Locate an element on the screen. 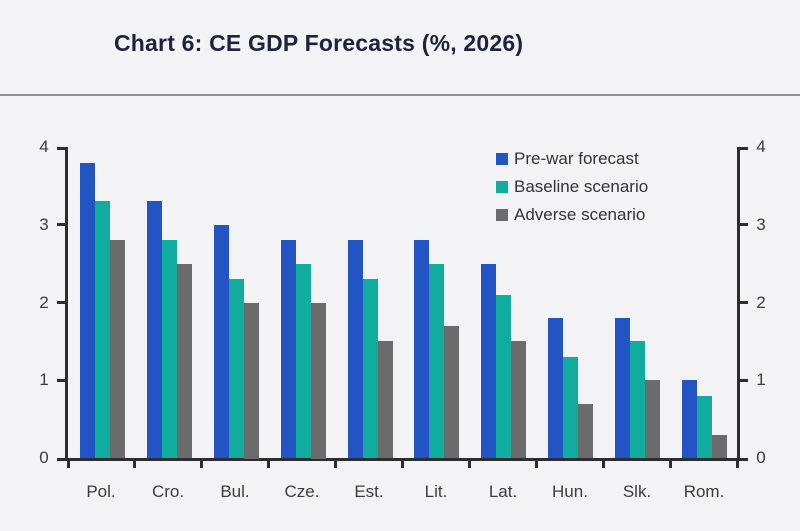  legend-label: Pre-war forecast is located at coordinates (576, 158).